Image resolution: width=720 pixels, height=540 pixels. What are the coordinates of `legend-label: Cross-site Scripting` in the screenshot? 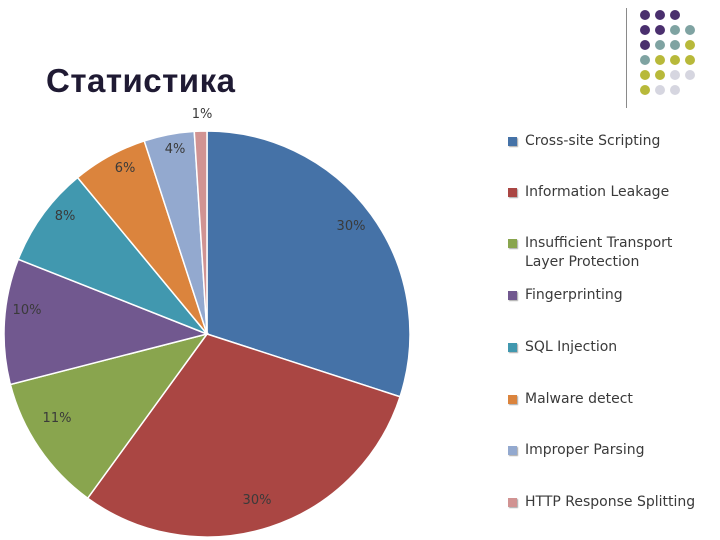 It's located at (593, 141).